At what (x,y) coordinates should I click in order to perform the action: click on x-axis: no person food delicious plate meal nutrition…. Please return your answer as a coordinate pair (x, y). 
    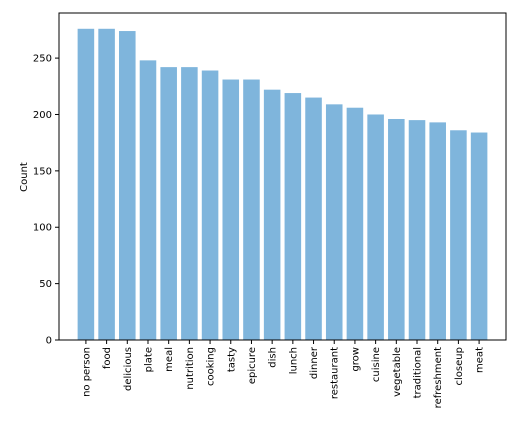
    Looking at the image, I should click on (283, 374).